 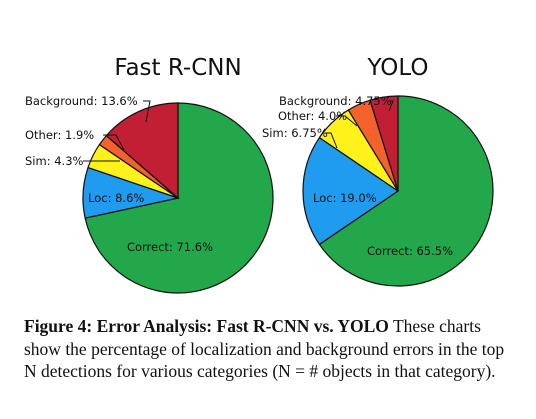 What do you see at coordinates (347, 121) in the screenshot?
I see `leader-line-yolo-other` at bounding box center [347, 121].